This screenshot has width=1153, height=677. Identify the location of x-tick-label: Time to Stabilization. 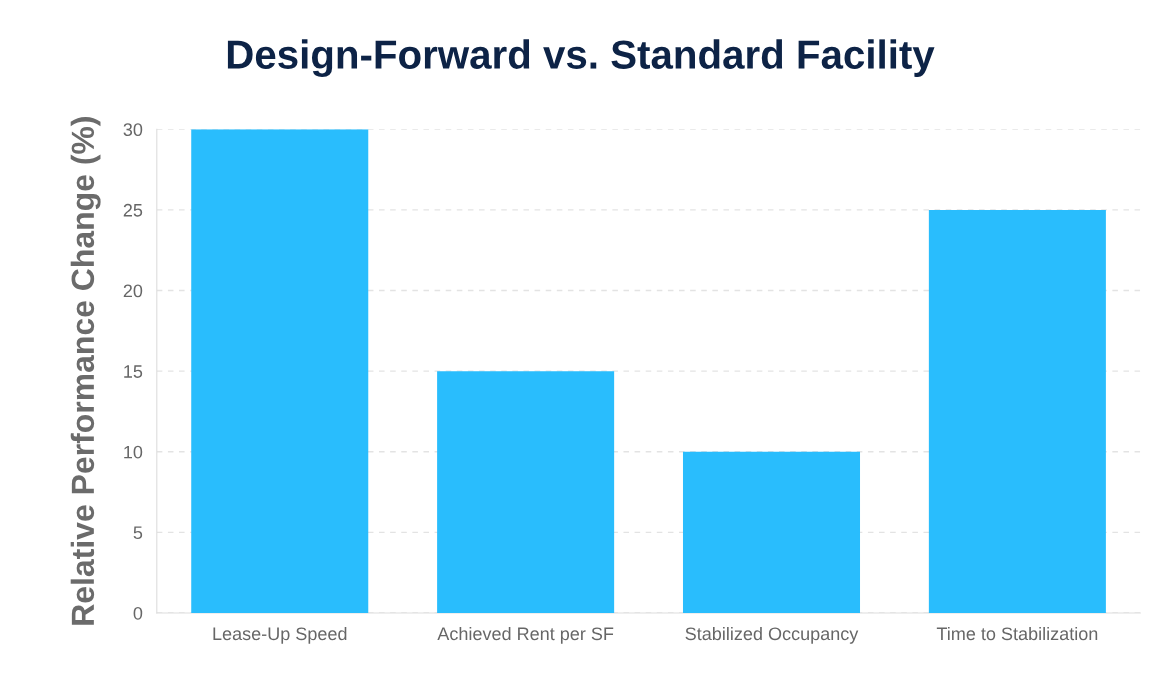
(1017, 633).